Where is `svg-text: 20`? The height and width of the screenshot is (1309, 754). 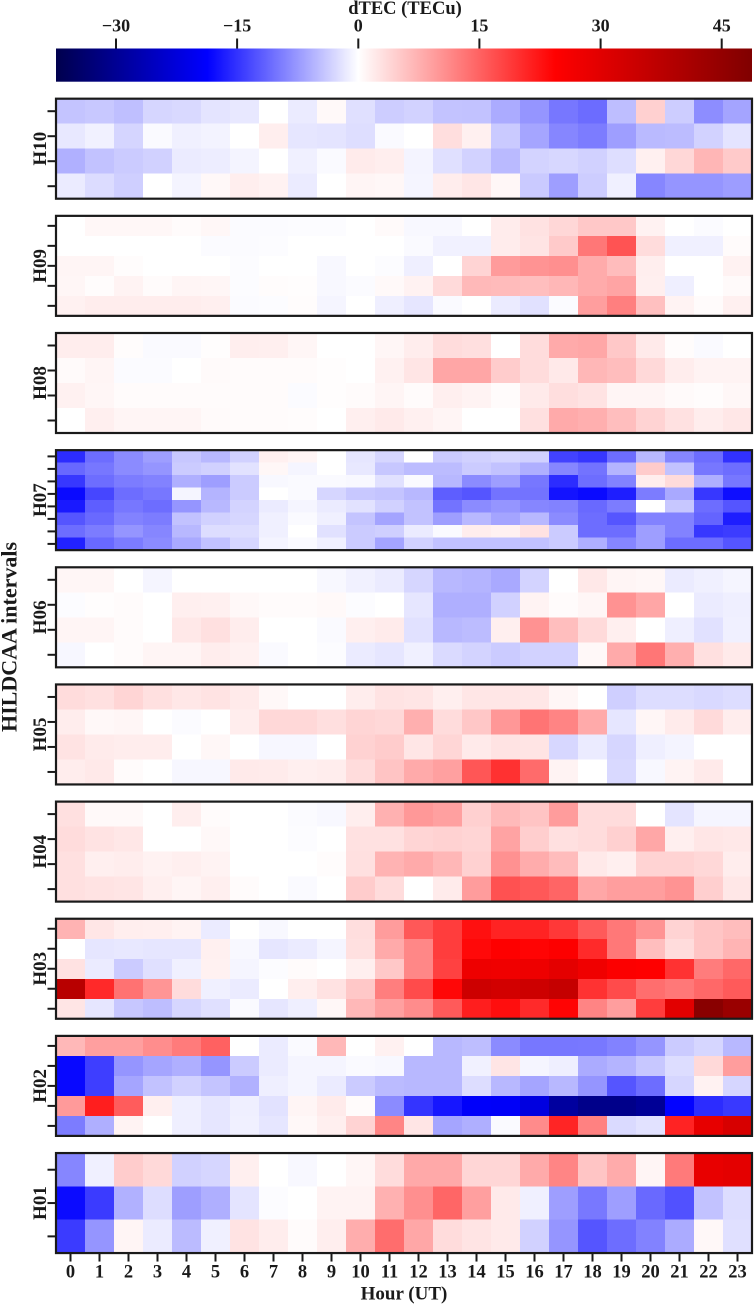 svg-text: 20 is located at coordinates (650, 1273).